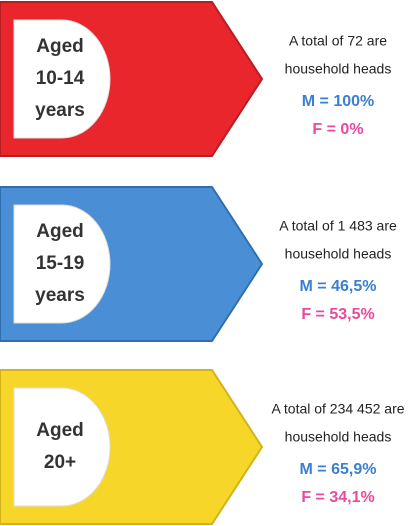 This screenshot has height=526, width=414. I want to click on female-share: F = 34,1%, so click(337, 497).